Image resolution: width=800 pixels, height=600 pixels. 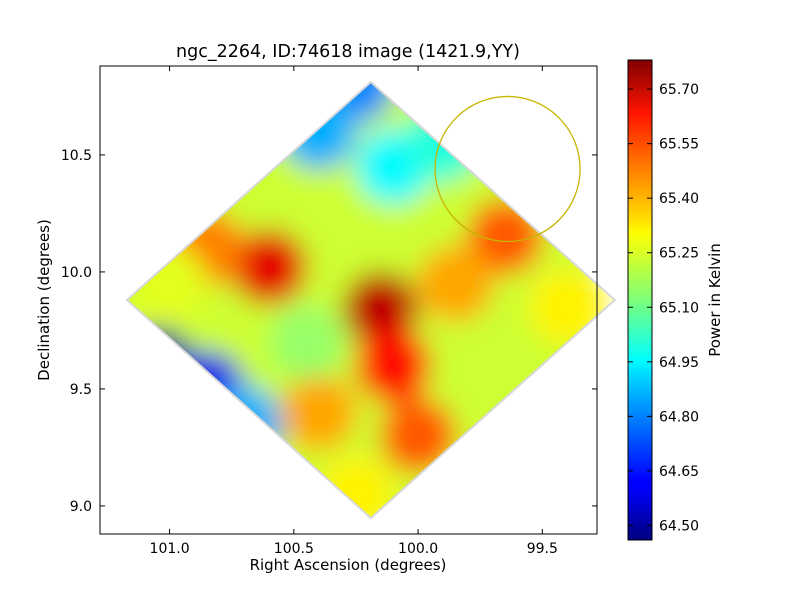 I want to click on colorbar-tick-label: 64.80, so click(x=679, y=417).